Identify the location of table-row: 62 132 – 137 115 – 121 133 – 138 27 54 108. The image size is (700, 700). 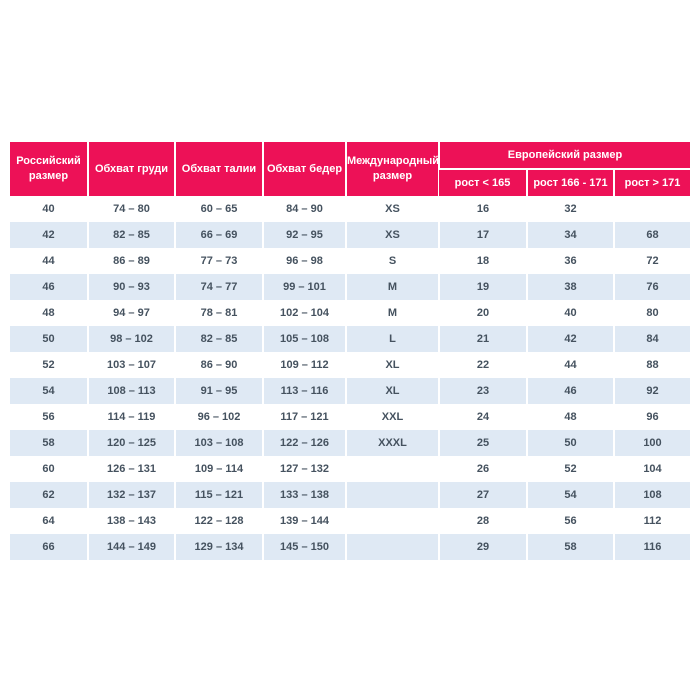
(350, 495).